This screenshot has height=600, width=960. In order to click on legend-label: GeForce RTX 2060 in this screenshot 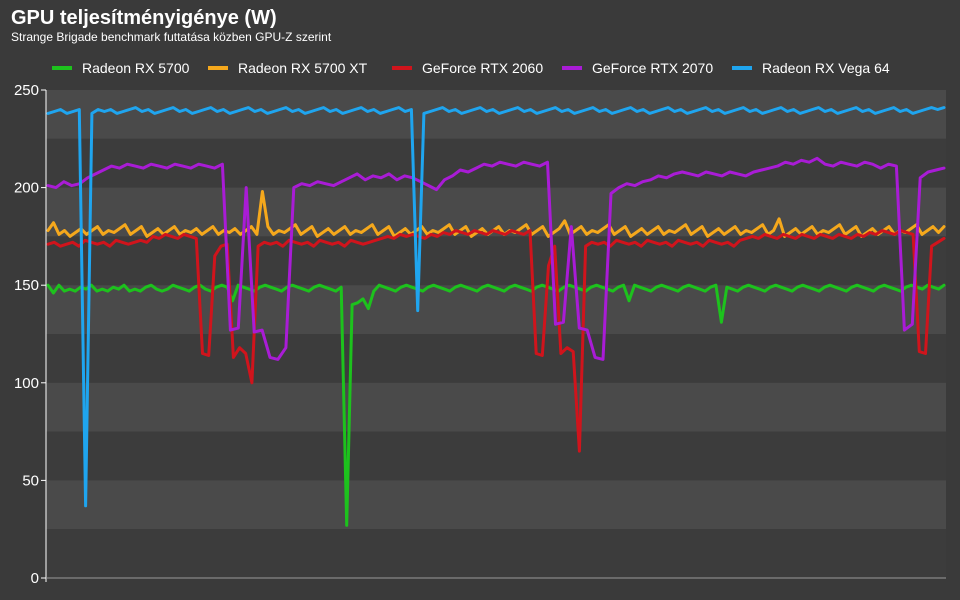, I will do `click(482, 68)`.